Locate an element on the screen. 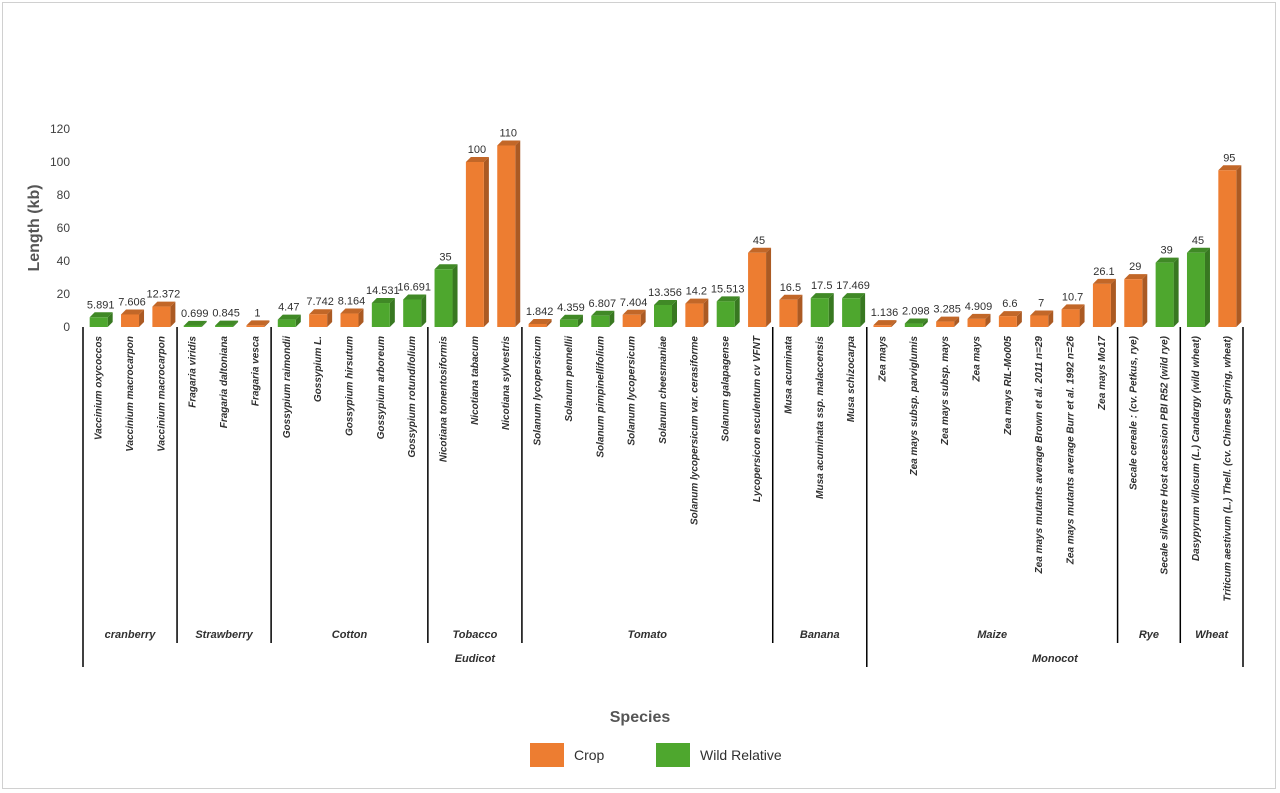 The image size is (1280, 793). x-axis-title: Species is located at coordinates (640, 717).